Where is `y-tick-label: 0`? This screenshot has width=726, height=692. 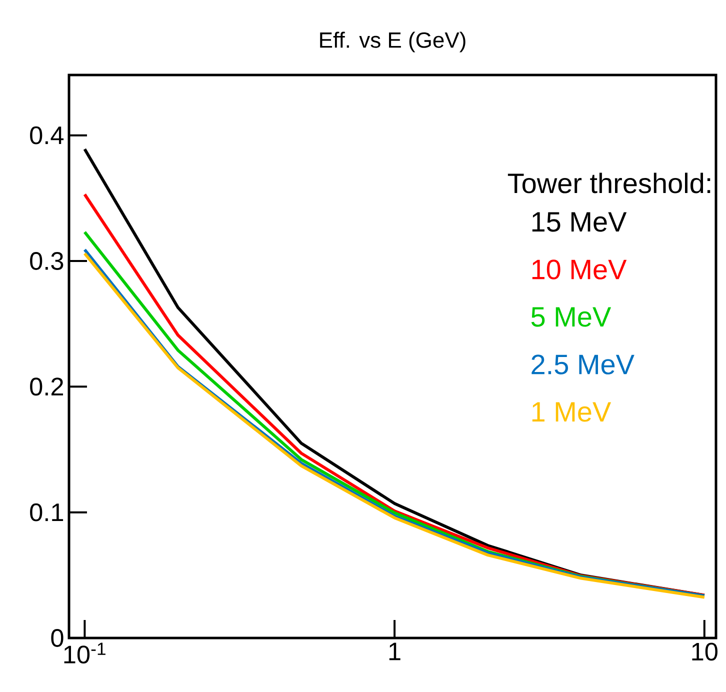
y-tick-label: 0 is located at coordinates (57, 638).